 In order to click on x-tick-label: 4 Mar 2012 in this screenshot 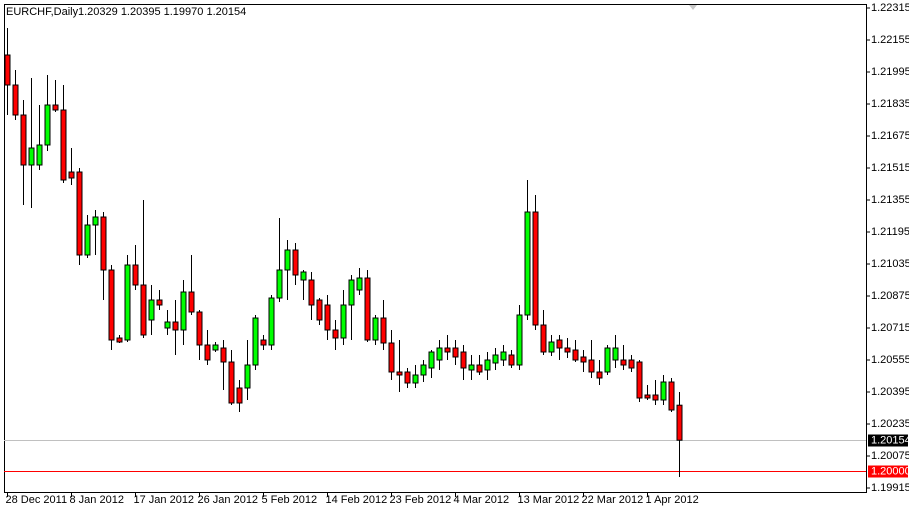, I will do `click(482, 500)`.